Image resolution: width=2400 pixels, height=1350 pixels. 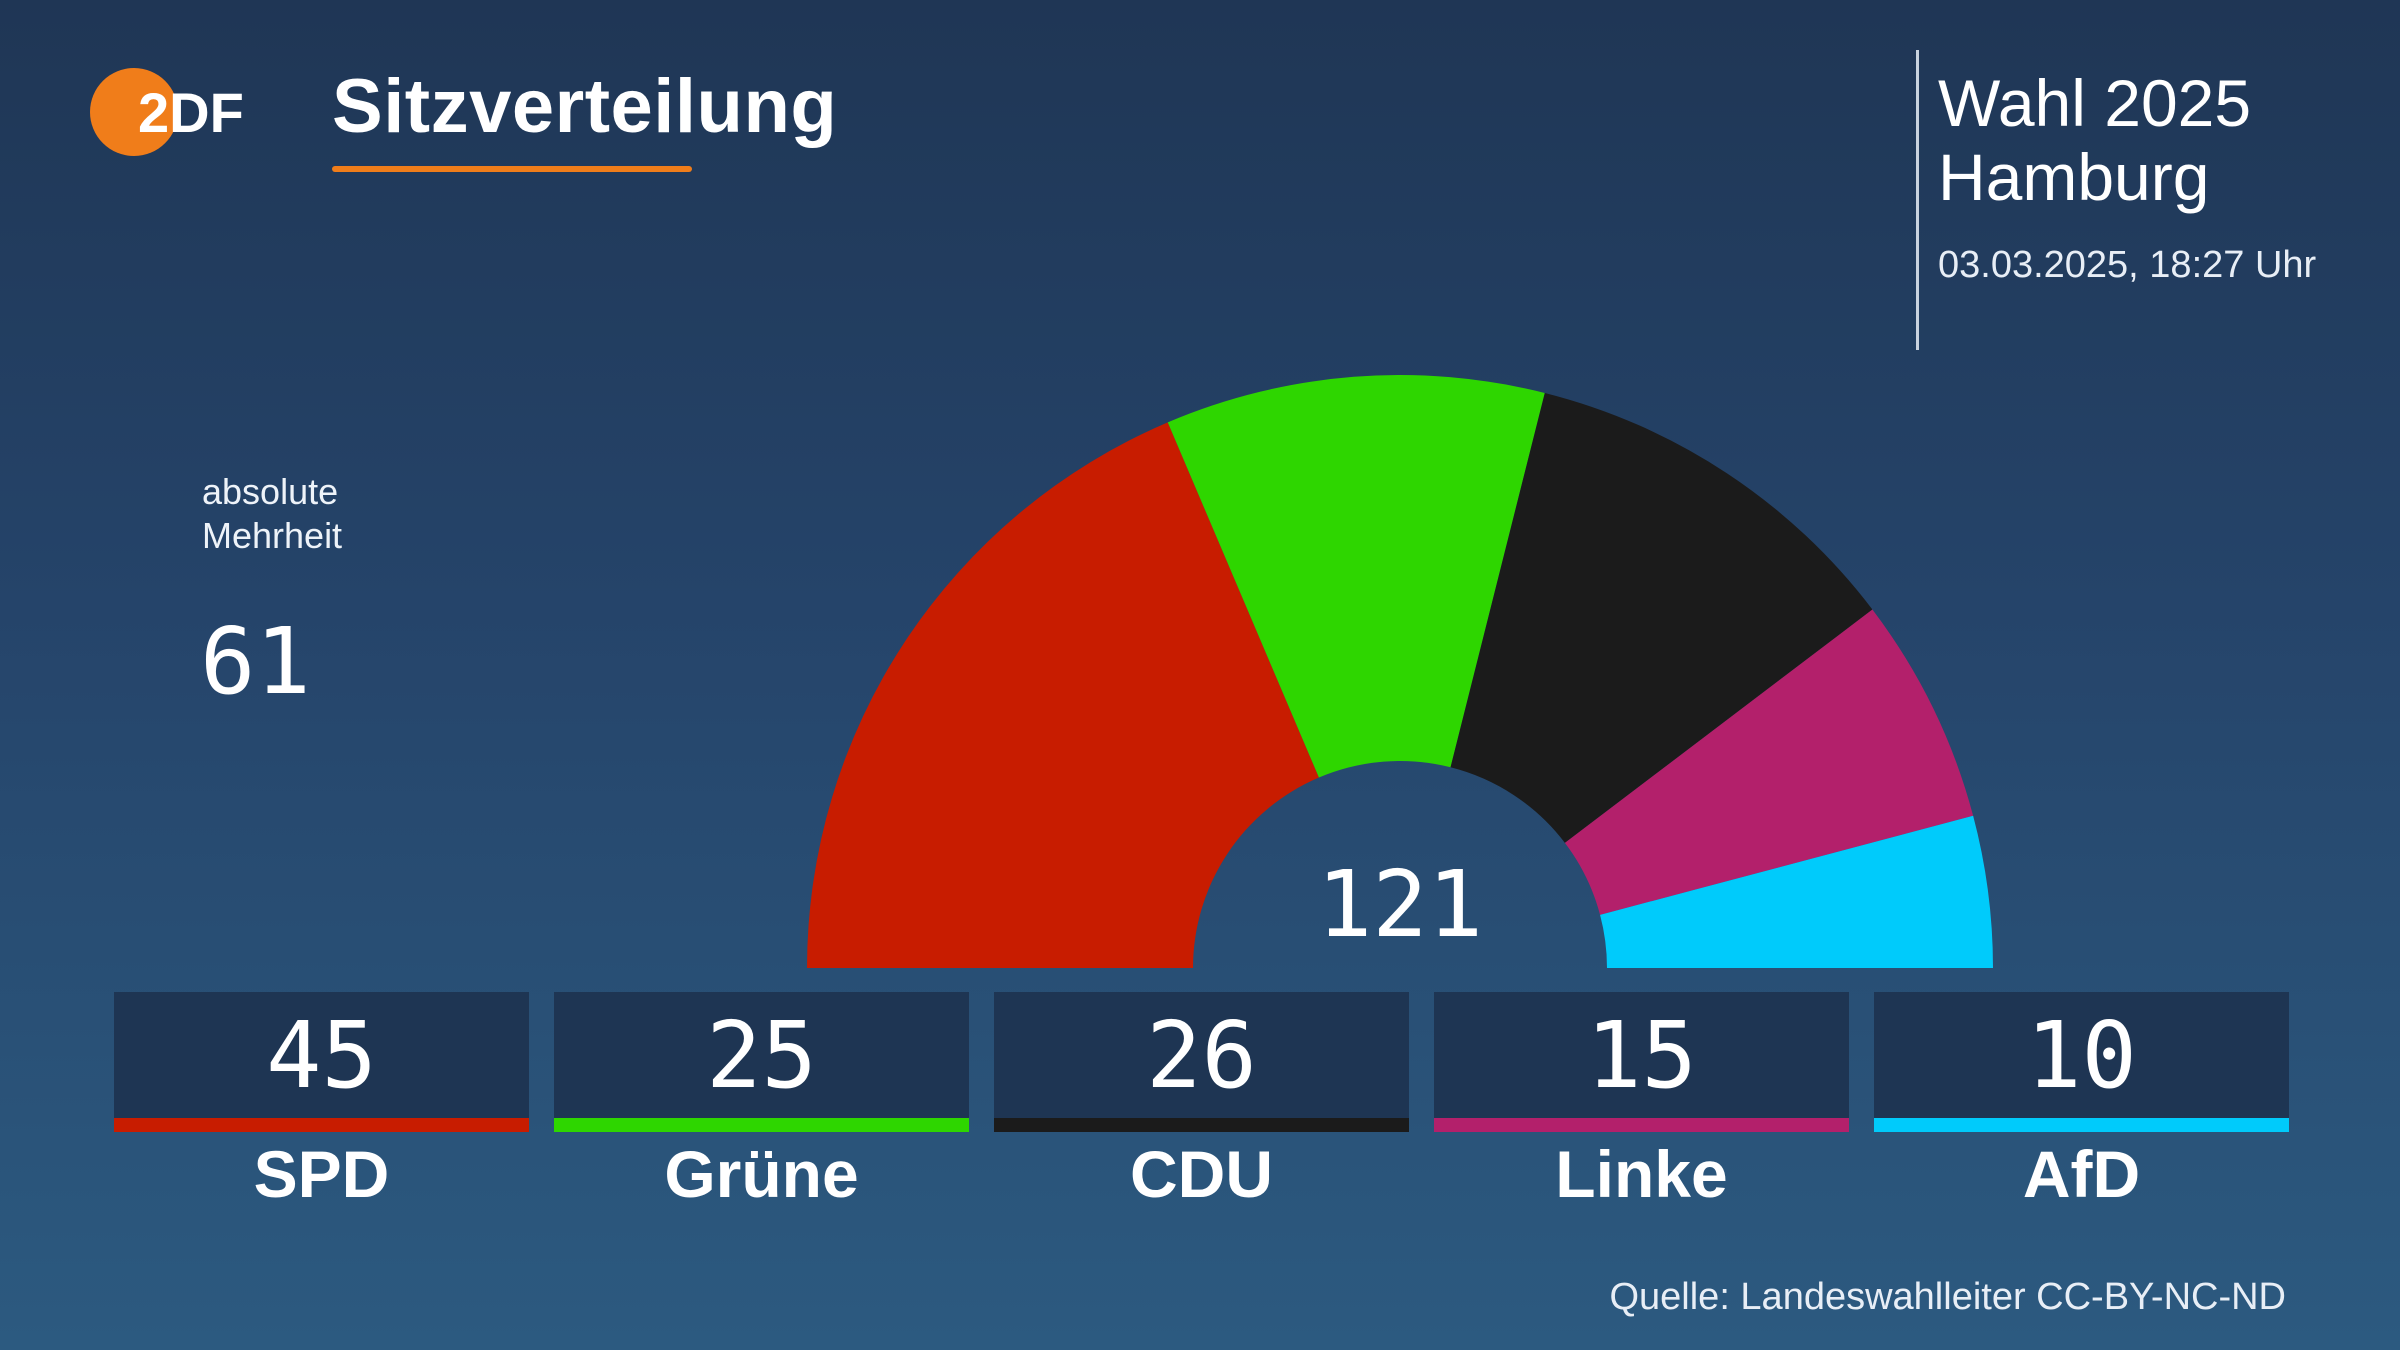 I want to click on zdf-logo: 2DF, so click(x=167, y=112).